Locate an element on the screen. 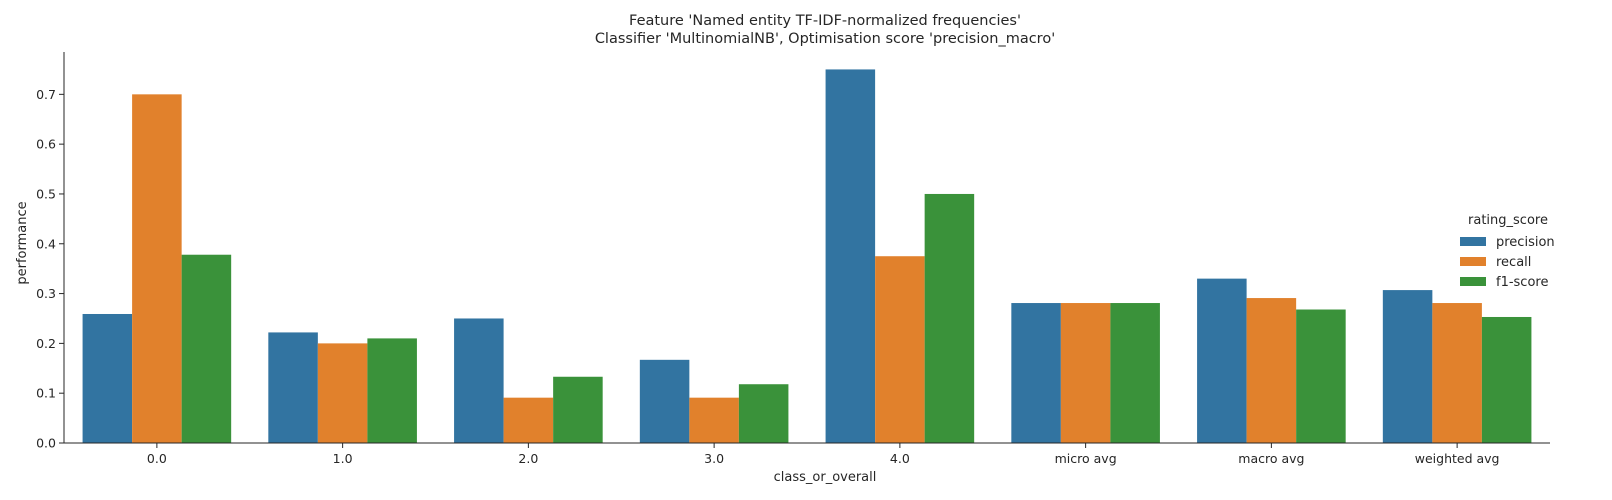 This screenshot has height=500, width=1612. legend: rating_score precision recall f1-score is located at coordinates (1507, 251).